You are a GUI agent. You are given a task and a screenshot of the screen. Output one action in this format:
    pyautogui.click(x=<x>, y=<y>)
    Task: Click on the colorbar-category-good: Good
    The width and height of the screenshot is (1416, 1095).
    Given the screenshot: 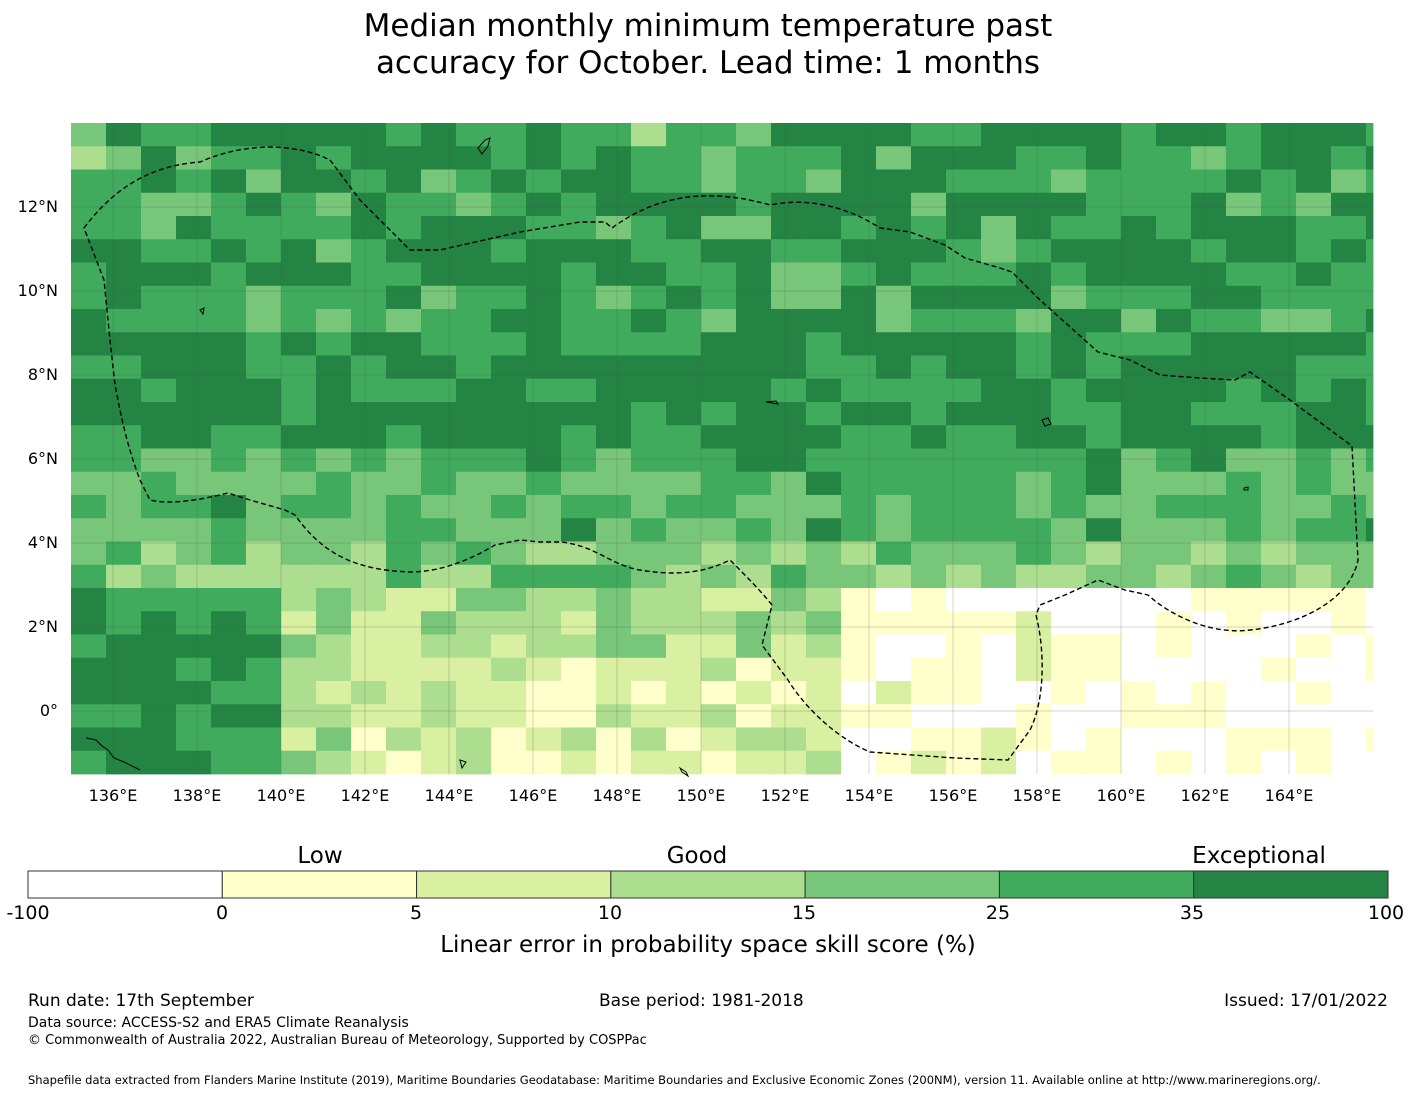 What is the action you would take?
    pyautogui.click(x=697, y=856)
    